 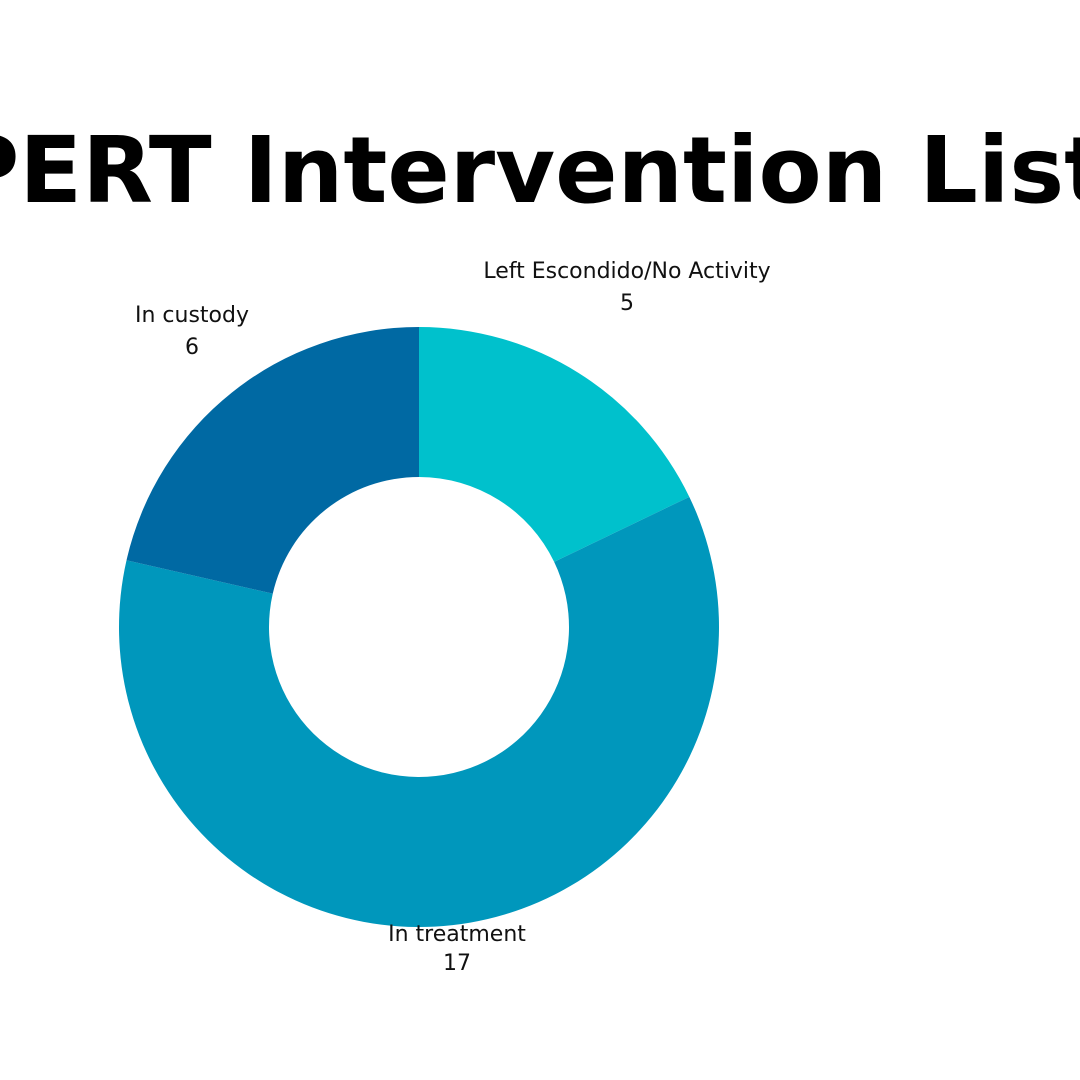 I want to click on slice-value: 17, so click(x=457, y=963).